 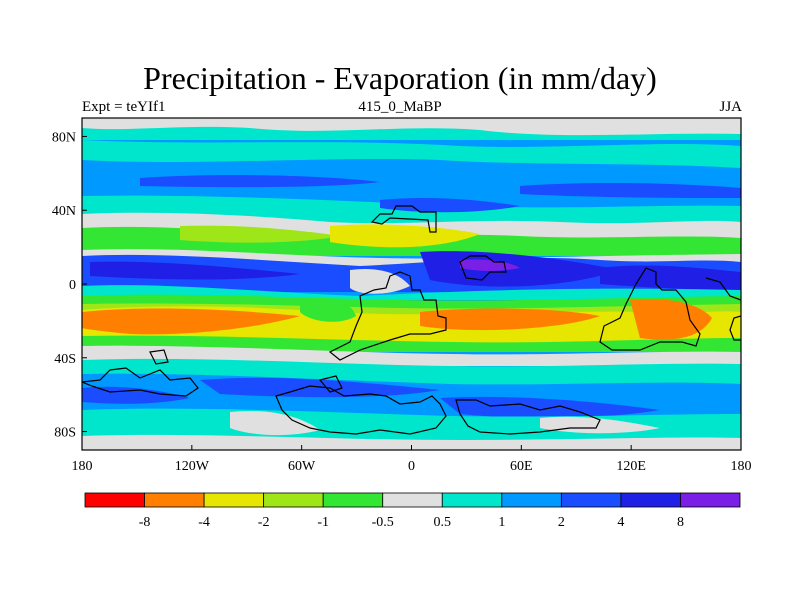 I want to click on y-tick-label: 80N, so click(x=64, y=137).